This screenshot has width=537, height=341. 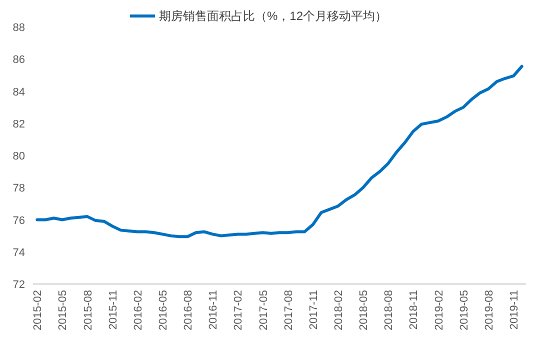 I want to click on x-tick-label: 2016-02, so click(x=138, y=310).